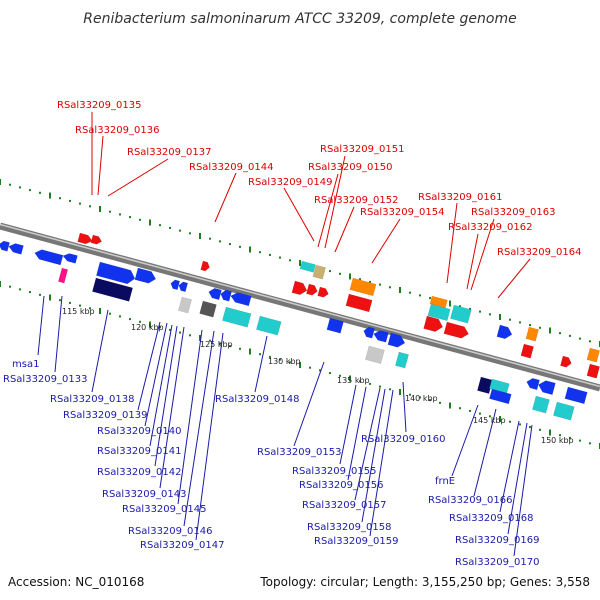  Describe the element at coordinates (76, 582) in the screenshot. I see `accession-text: Accession: NC_010168` at that location.